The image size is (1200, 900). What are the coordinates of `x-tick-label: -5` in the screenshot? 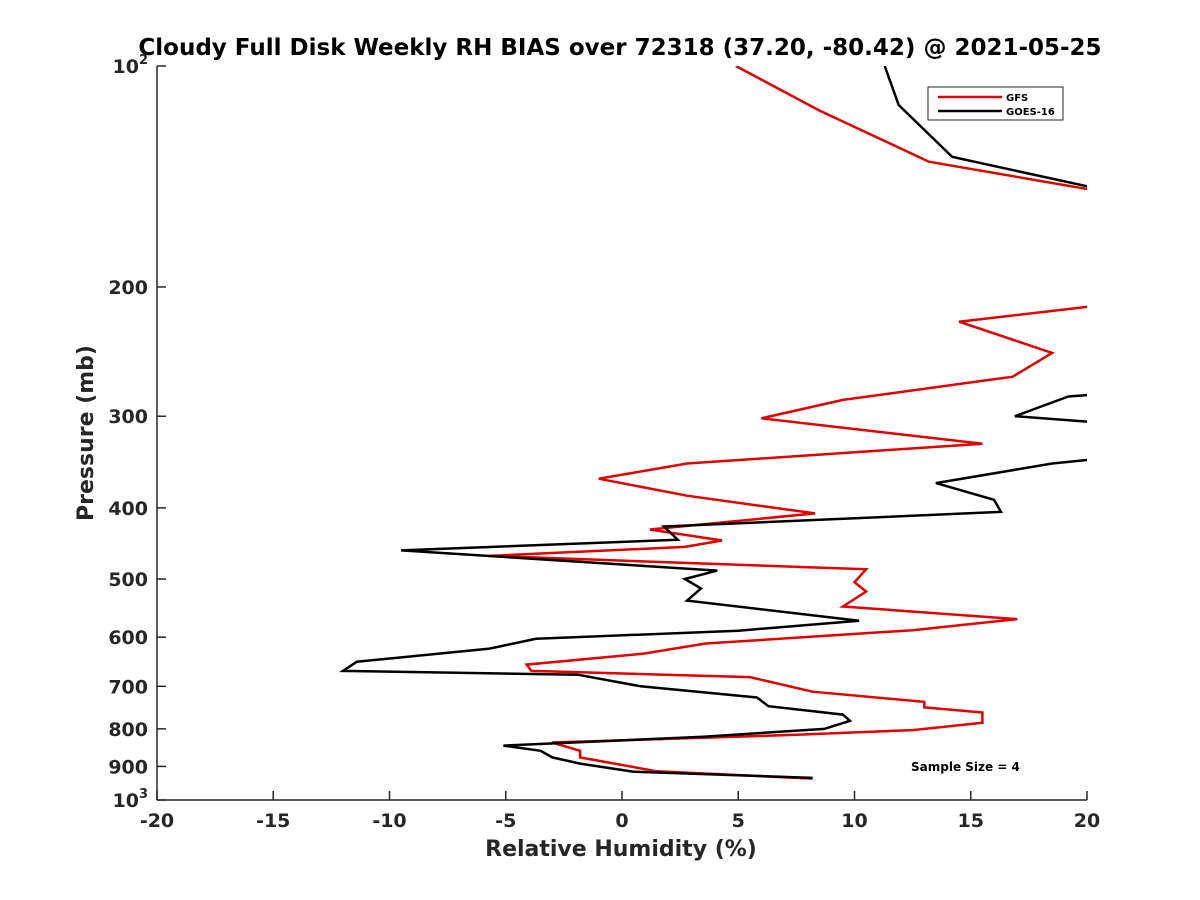 It's located at (505, 821).